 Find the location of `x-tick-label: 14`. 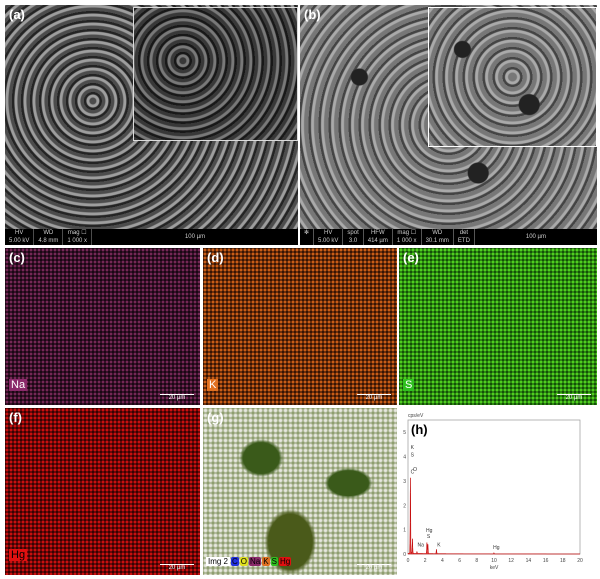

x-tick-label: 14 is located at coordinates (529, 561).